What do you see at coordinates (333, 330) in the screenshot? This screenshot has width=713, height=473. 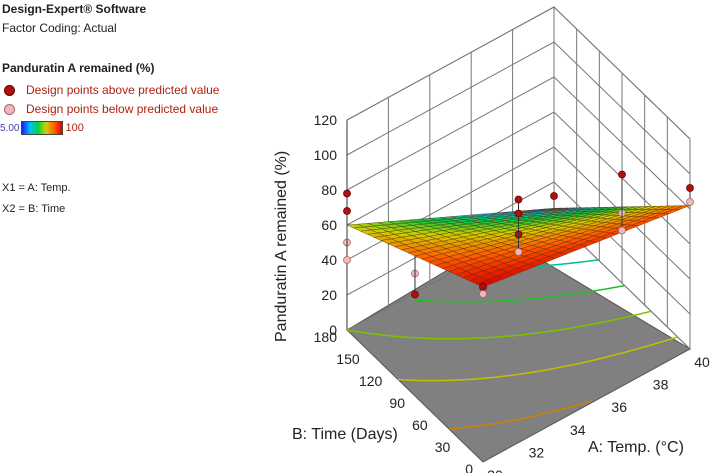 I see `z-tick-label: 0` at bounding box center [333, 330].